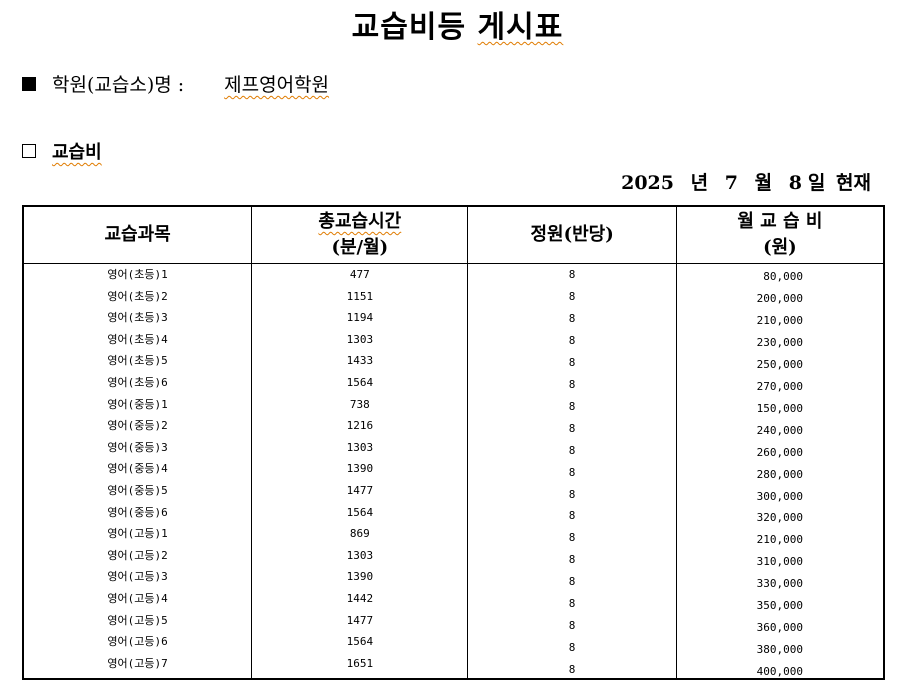 This screenshot has height=693, width=915. I want to click on header-hours: 총교습시간 (분/월), so click(360, 235).